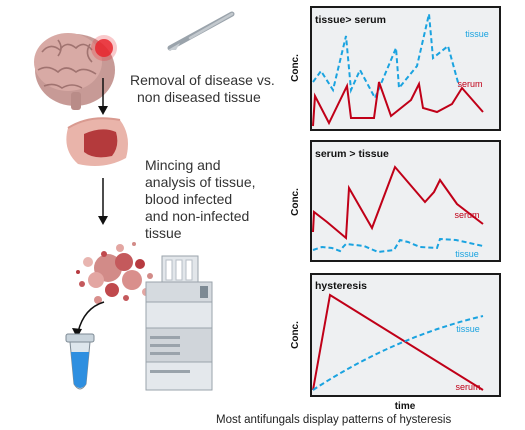 This screenshot has width=525, height=430. Describe the element at coordinates (179, 323) in the screenshot. I see `hplc-instrument-icon` at that location.